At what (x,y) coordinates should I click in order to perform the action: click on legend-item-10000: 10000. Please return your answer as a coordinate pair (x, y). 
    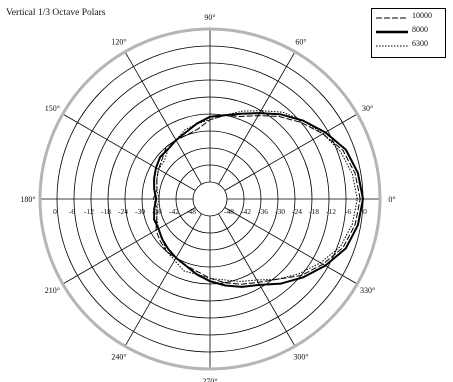
    Looking at the image, I should click on (408, 17).